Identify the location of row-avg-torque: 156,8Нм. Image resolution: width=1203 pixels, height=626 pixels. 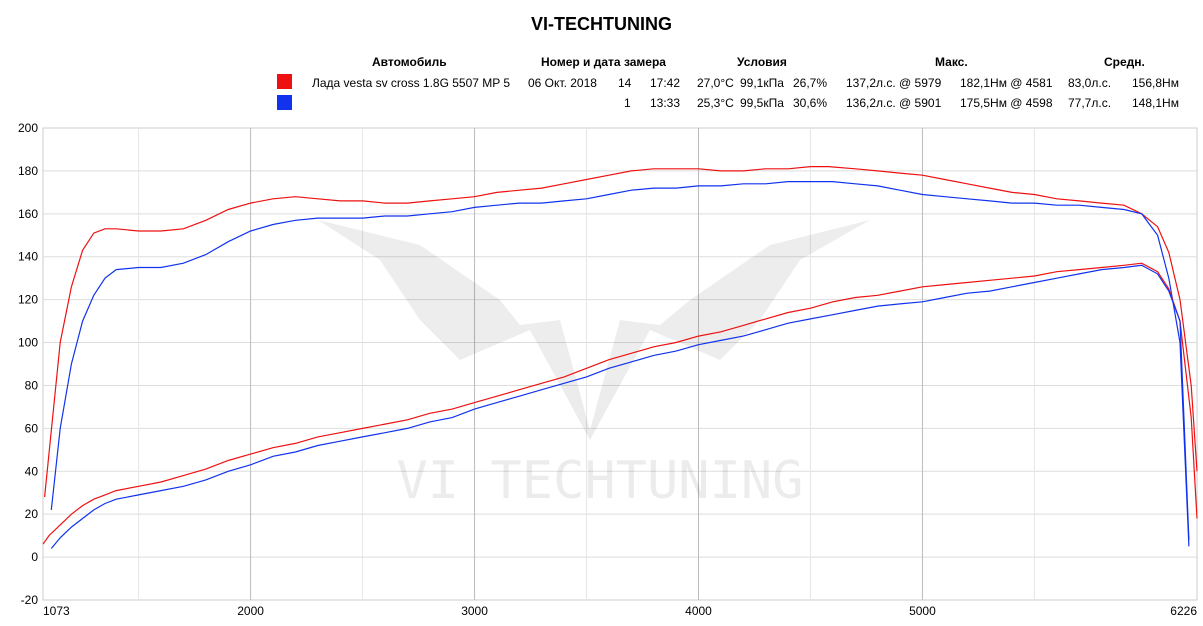
(1155, 83).